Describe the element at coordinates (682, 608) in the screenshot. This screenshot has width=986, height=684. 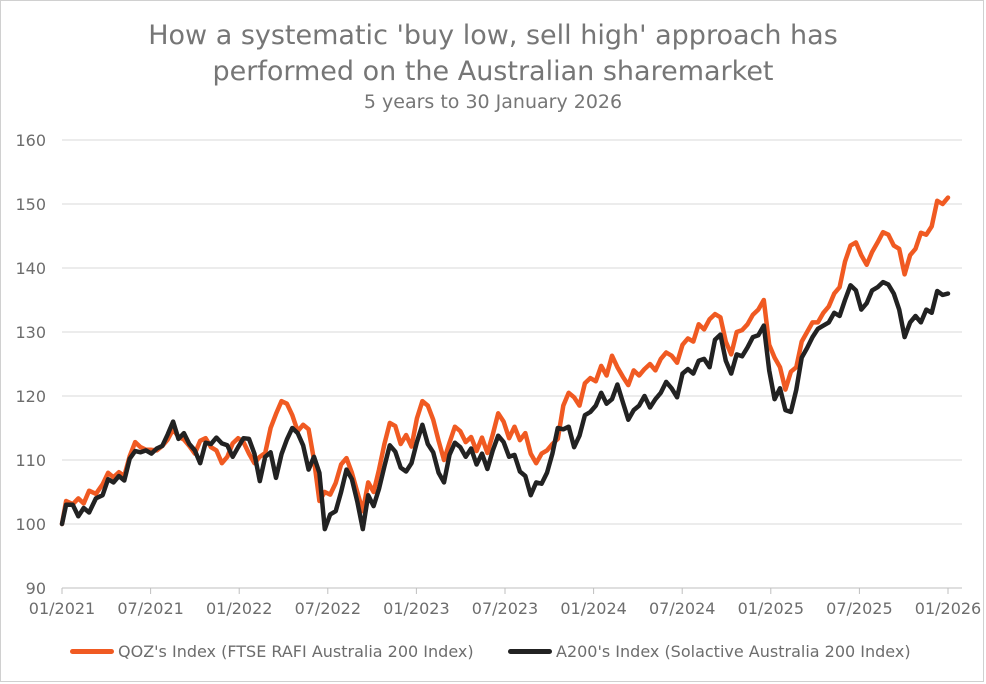
I see `x-tick-label-7: 07/2024` at that location.